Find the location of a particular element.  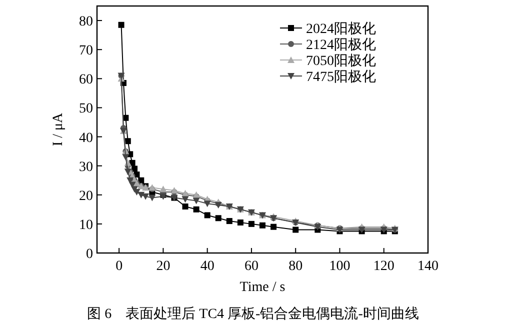

legend-label: 2024阳极化 is located at coordinates (341, 29).